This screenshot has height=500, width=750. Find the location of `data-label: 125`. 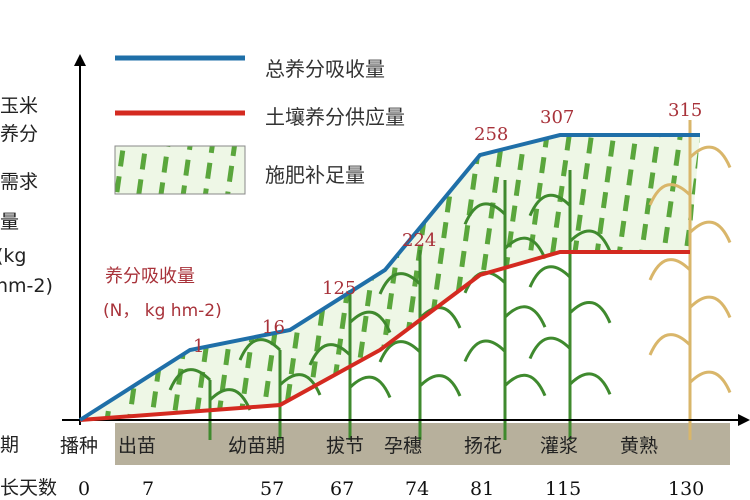

data-label: 125 is located at coordinates (339, 288).